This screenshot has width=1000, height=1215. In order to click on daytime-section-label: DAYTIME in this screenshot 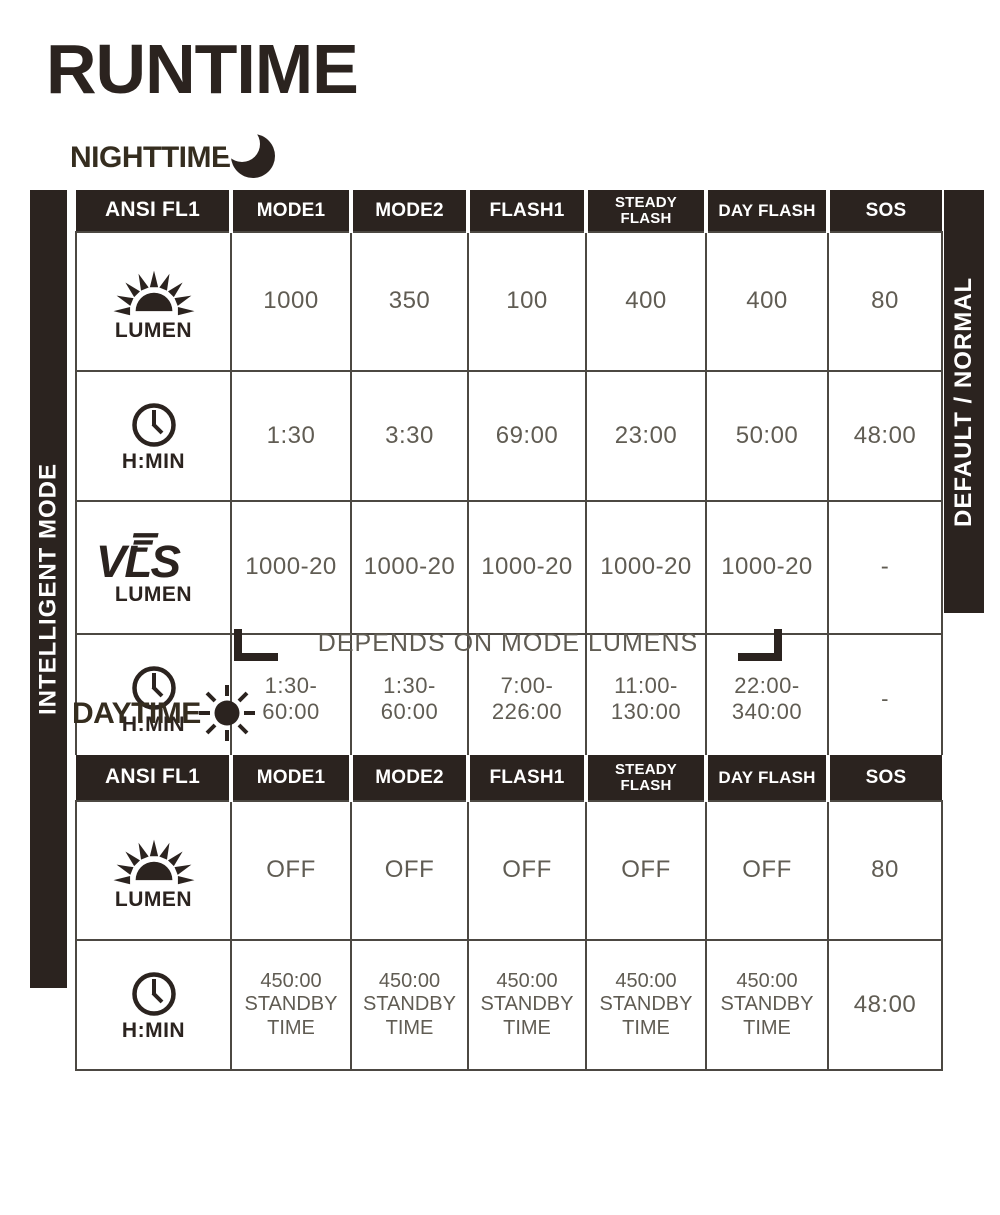, I will do `click(136, 713)`.